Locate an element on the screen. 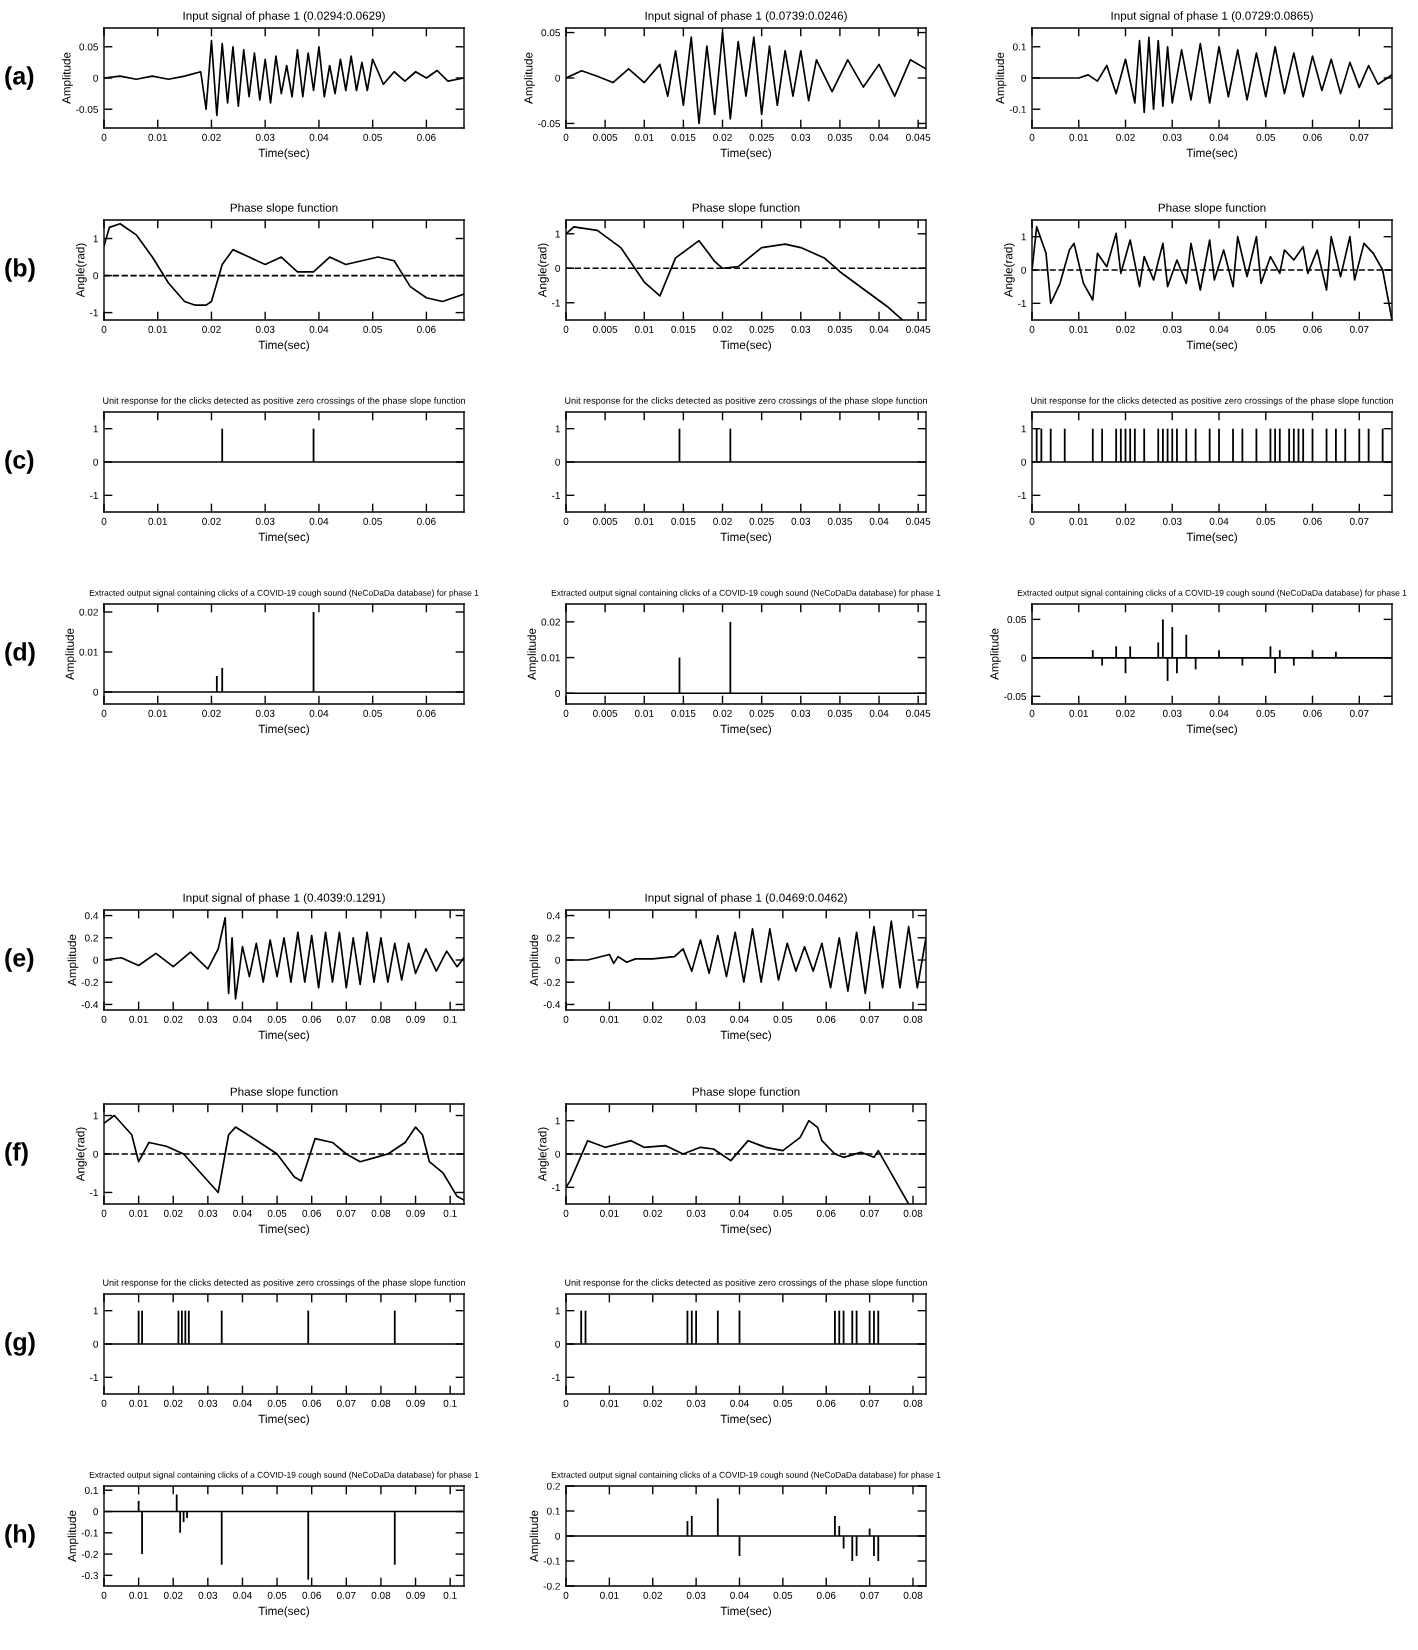 This screenshot has height=1650, width=1418. text: (a) is located at coordinates (19, 78).